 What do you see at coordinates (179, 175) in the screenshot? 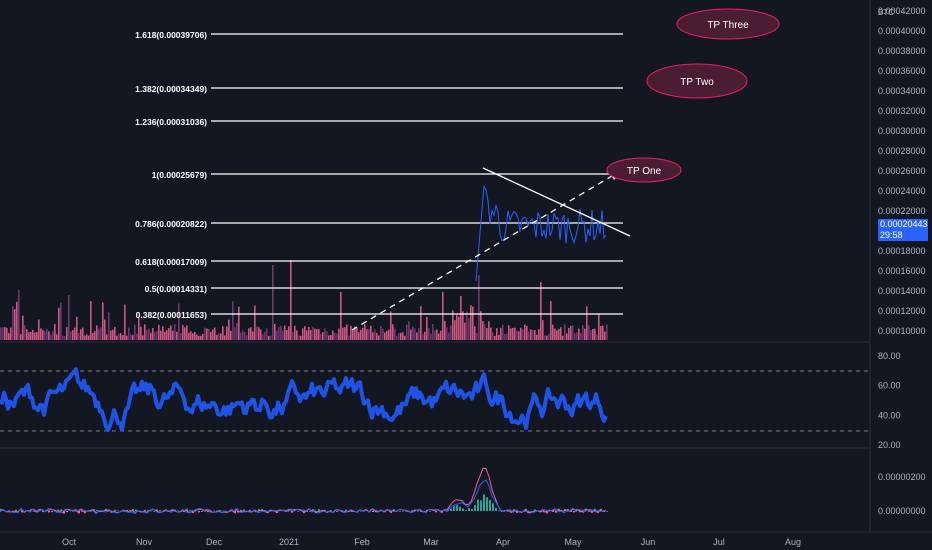
I see `fib-level-label: 1(0.00025679)` at bounding box center [179, 175].